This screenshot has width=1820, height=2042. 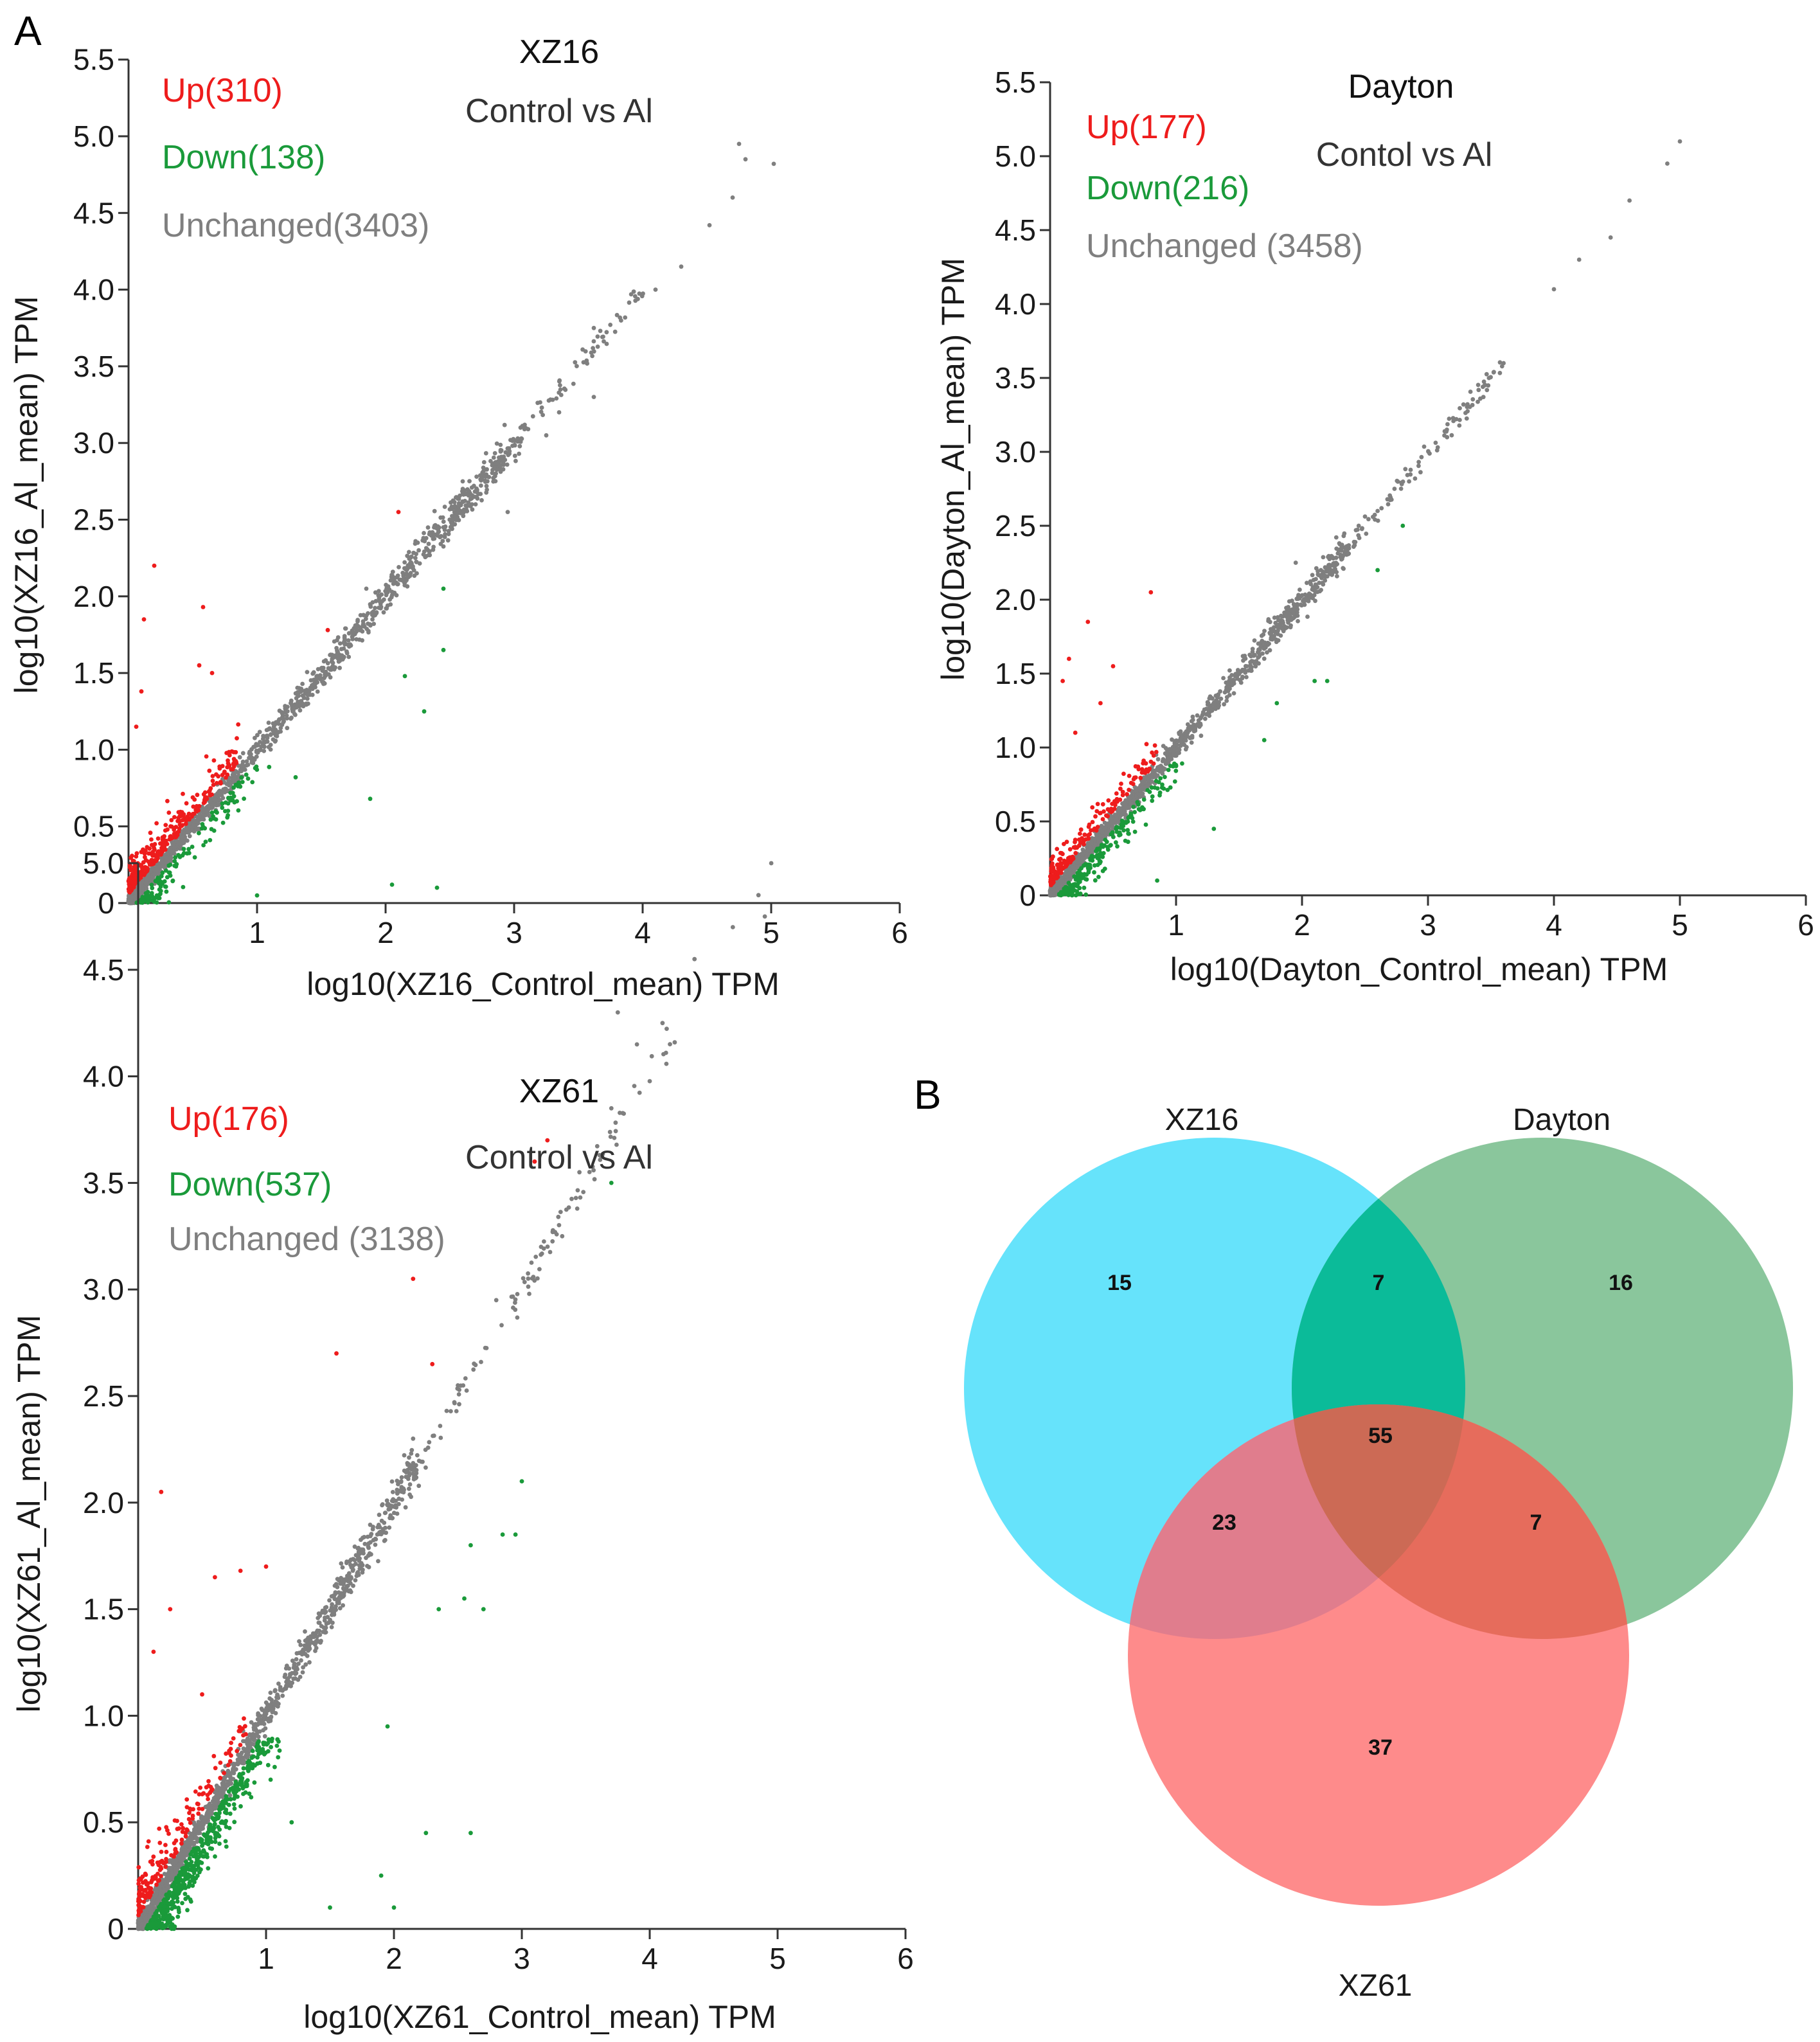 I want to click on y-tick-label: 2.0, so click(x=1016, y=599).